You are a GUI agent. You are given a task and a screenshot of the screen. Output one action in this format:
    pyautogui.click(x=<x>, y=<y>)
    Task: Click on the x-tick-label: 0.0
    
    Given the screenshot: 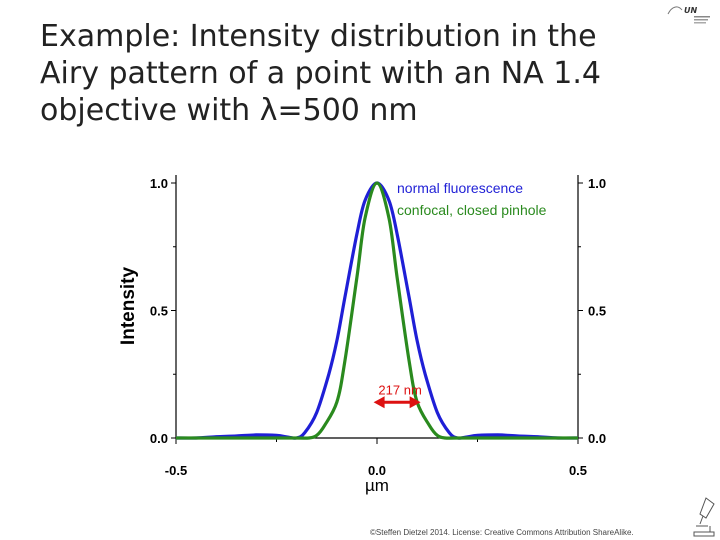 What is the action you would take?
    pyautogui.click(x=377, y=470)
    